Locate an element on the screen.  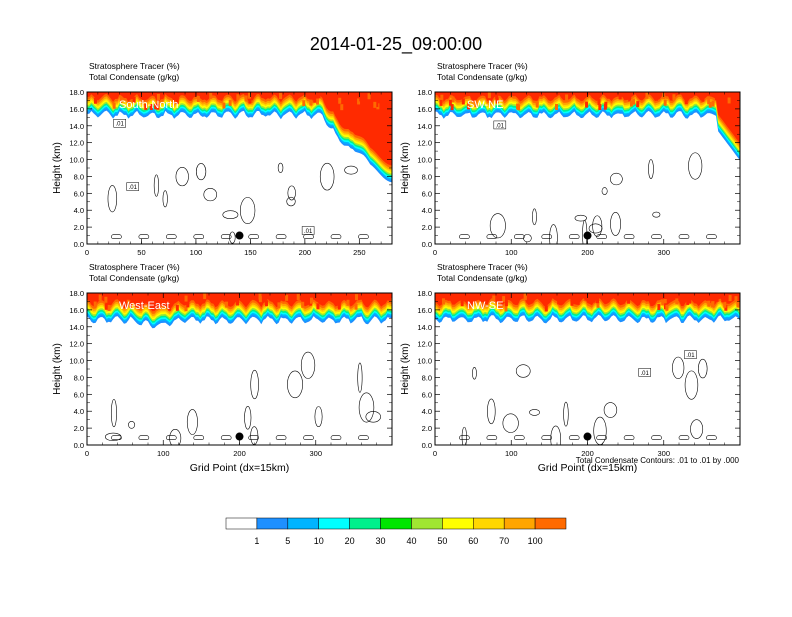
y-tick-label: 14.0 is located at coordinates (76, 327).